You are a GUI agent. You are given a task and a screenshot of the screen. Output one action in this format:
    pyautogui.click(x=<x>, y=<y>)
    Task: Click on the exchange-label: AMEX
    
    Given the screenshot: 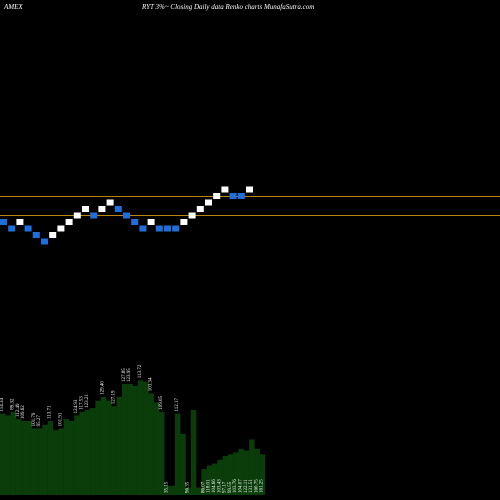 What is the action you would take?
    pyautogui.click(x=13, y=7)
    